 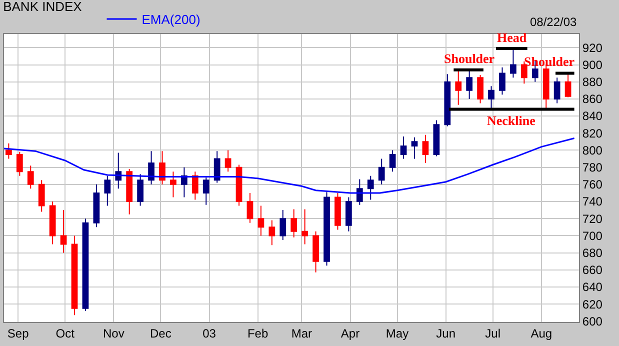 I want to click on text: 08/22/03, so click(x=554, y=22).